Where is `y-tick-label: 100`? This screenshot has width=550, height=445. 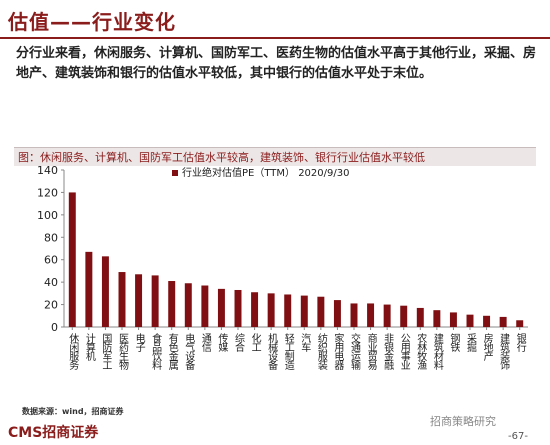 y-tick-label: 100 is located at coordinates (47, 215).